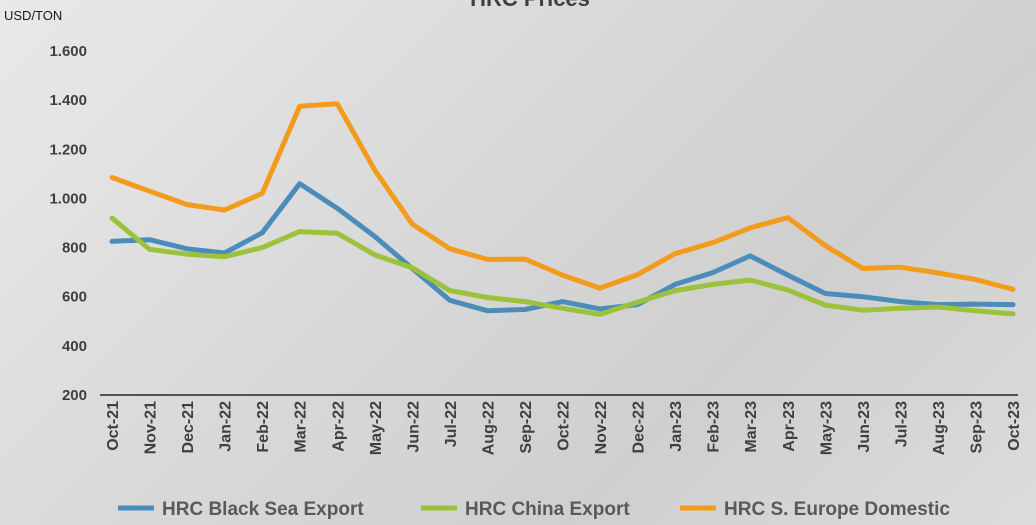 The height and width of the screenshot is (525, 1036). What do you see at coordinates (547, 509) in the screenshot?
I see `legend-label: HRC China Export` at bounding box center [547, 509].